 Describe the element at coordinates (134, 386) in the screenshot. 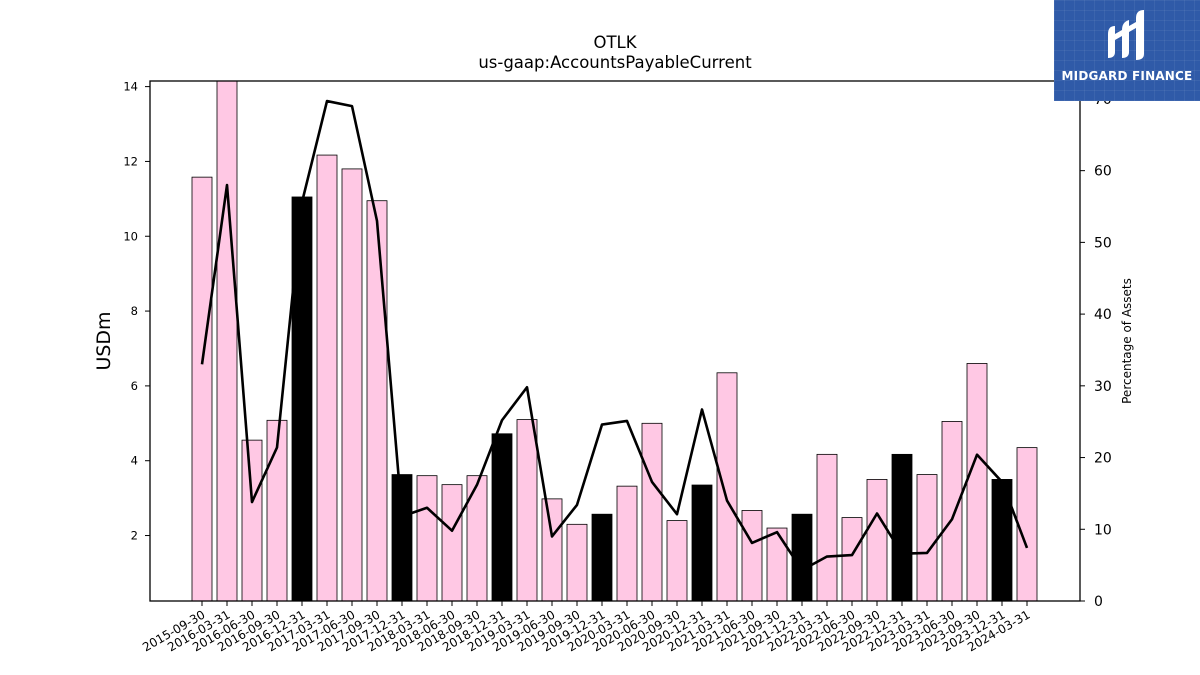

I see `y-tick-label: 6` at that location.